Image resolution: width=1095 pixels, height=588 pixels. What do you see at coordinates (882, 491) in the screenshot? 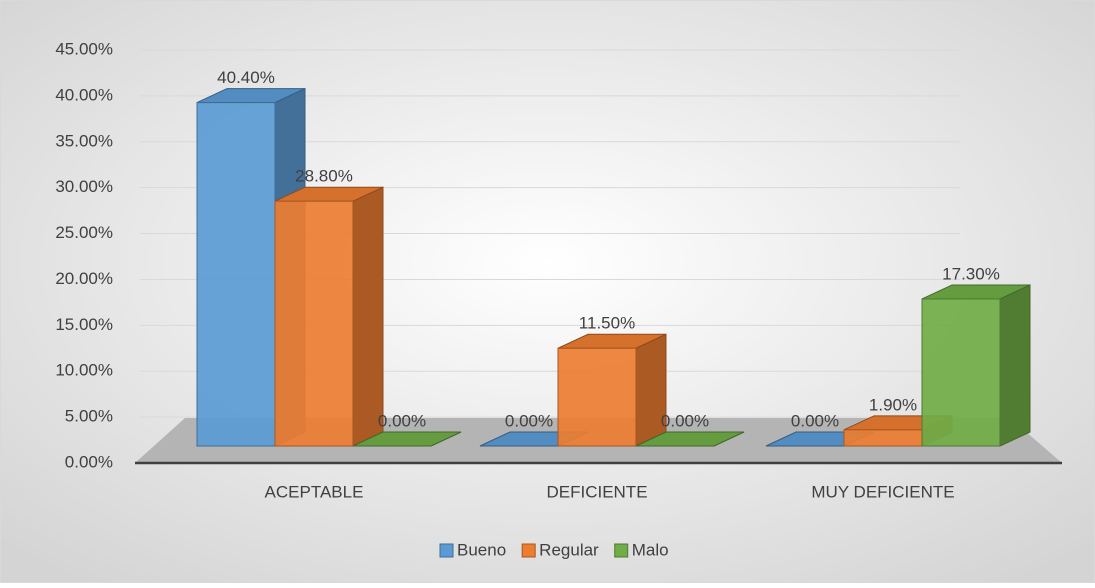
I see `x-tick-label: MUY DEFICIENTE` at bounding box center [882, 491].